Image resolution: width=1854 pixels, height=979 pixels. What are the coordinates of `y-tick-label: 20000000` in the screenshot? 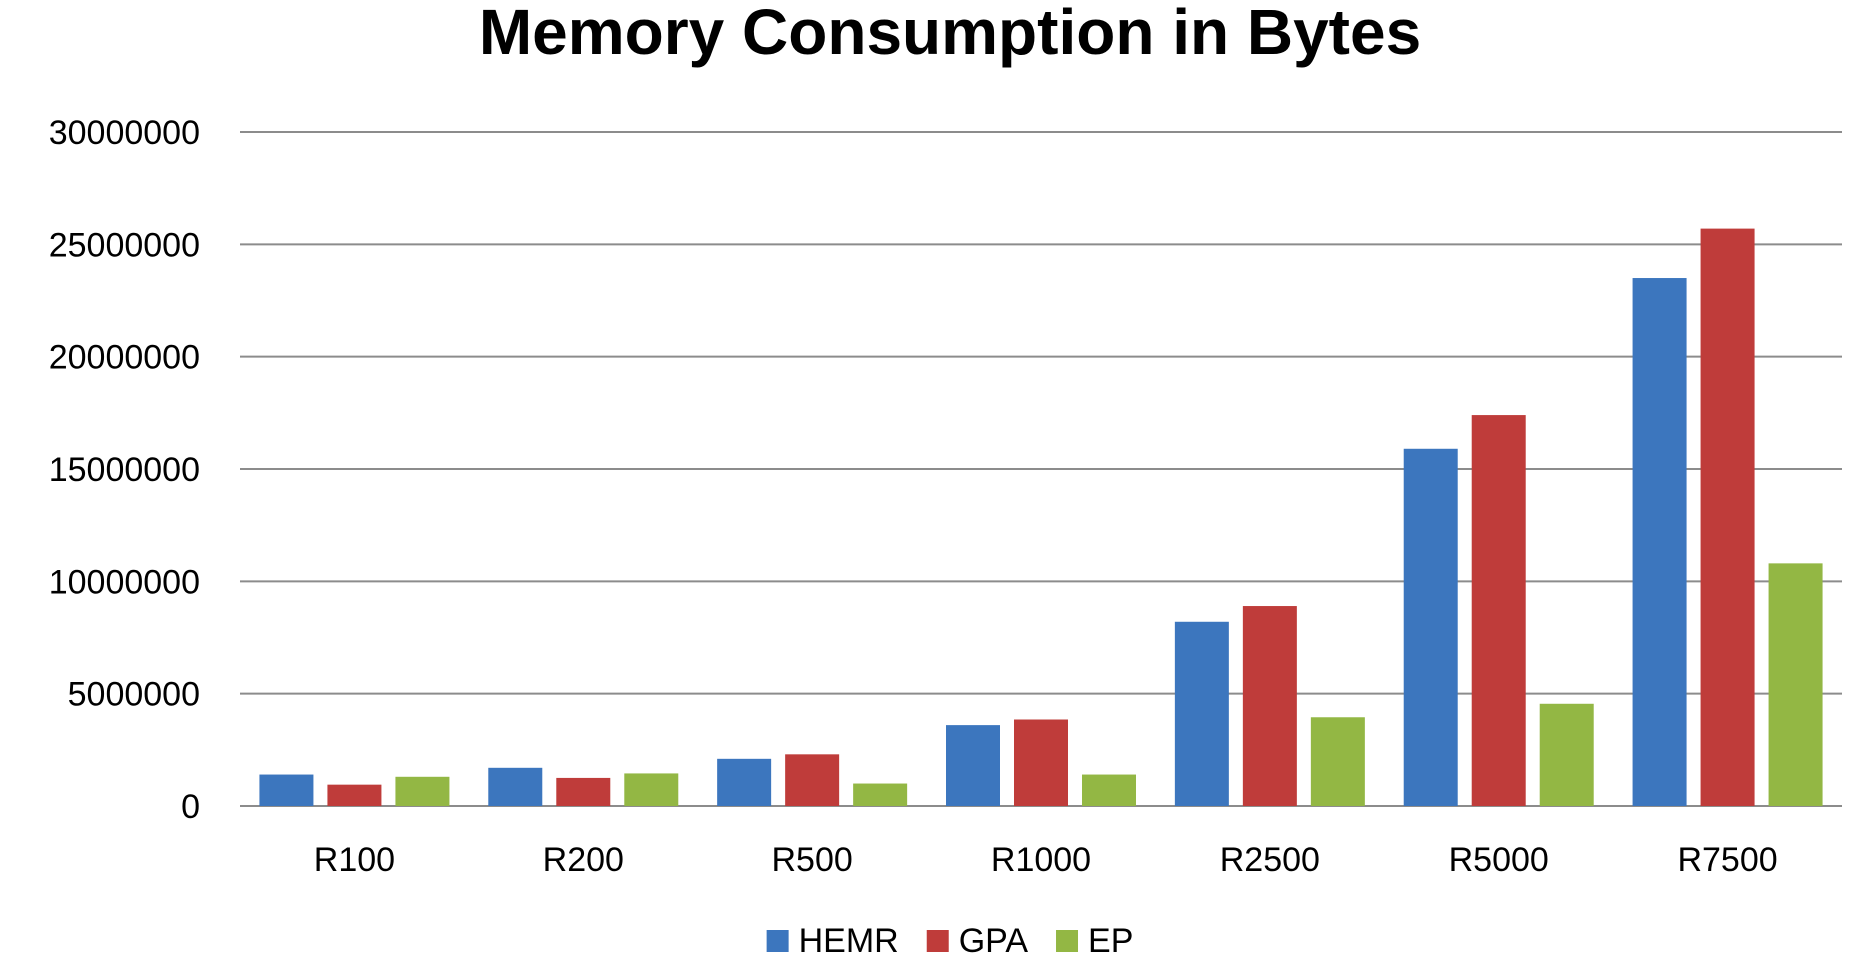 It's located at (124, 358).